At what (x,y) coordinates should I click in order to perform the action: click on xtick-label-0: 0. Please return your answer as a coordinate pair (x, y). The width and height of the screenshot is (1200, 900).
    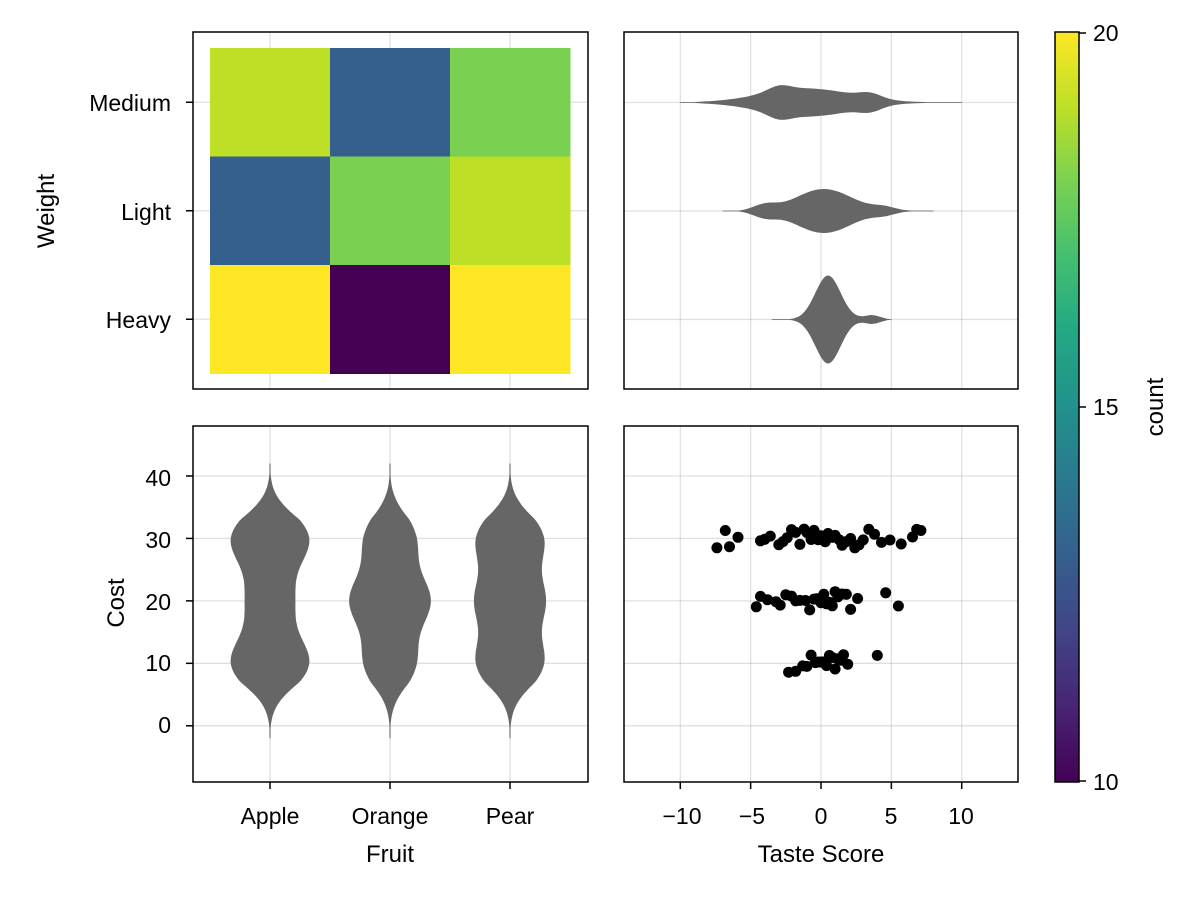
    Looking at the image, I should click on (821, 816).